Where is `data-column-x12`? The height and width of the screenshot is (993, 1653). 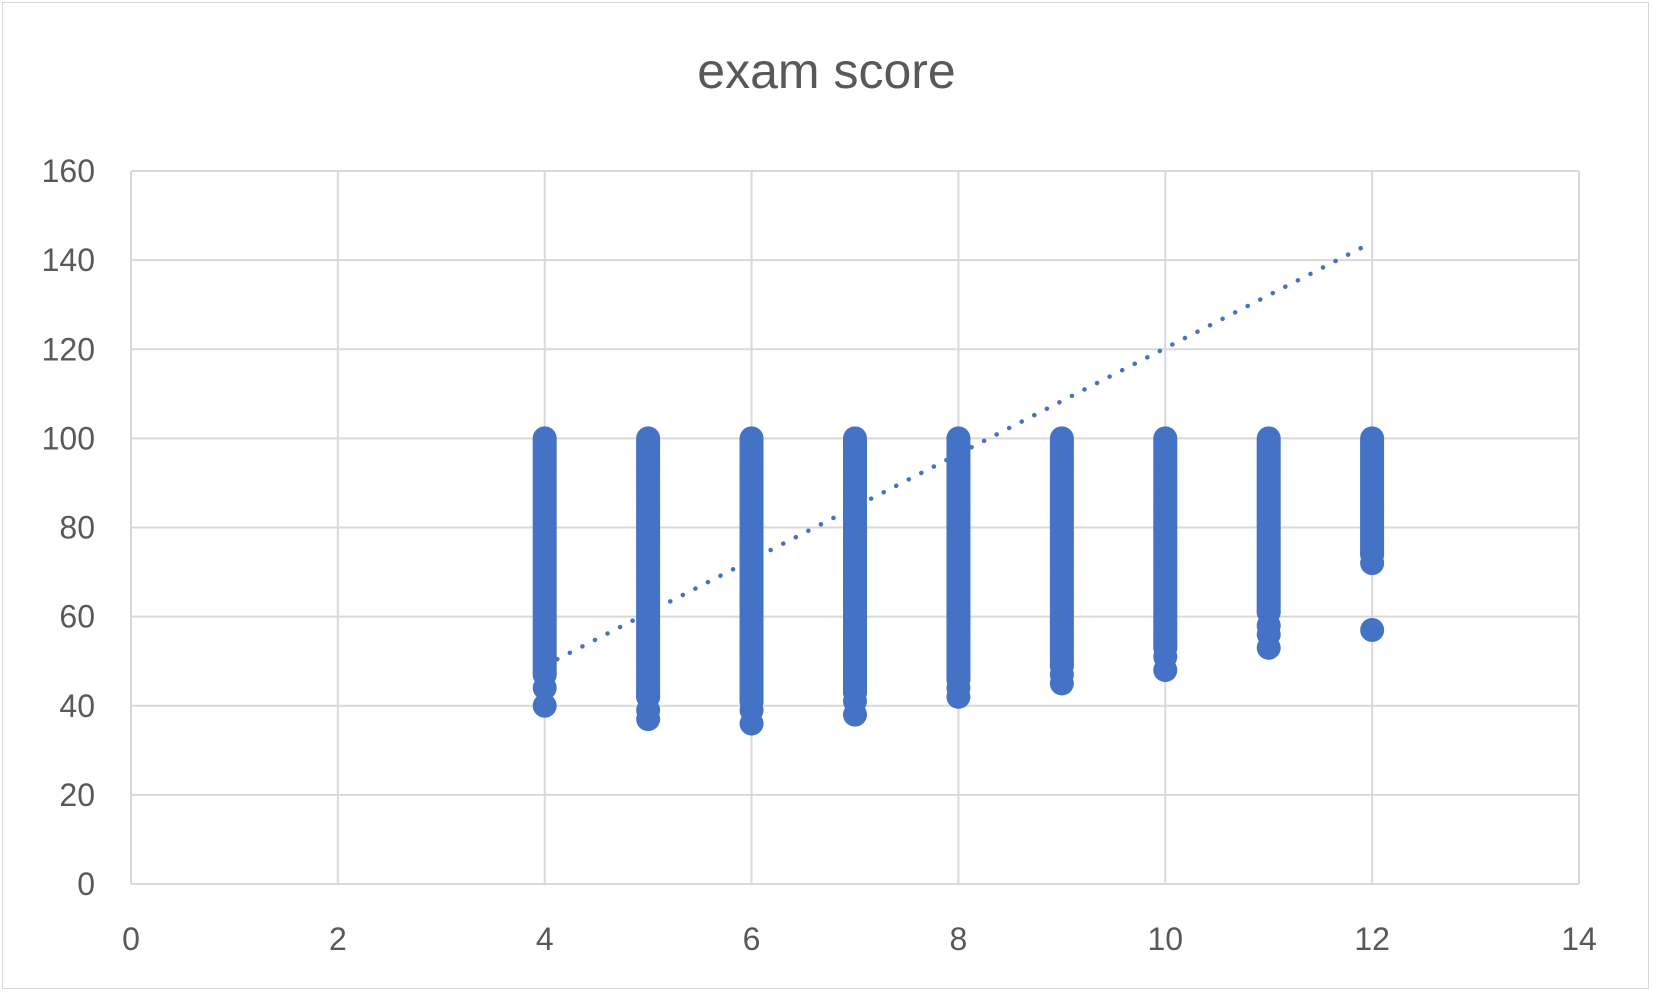 data-column-x12 is located at coordinates (1372, 534).